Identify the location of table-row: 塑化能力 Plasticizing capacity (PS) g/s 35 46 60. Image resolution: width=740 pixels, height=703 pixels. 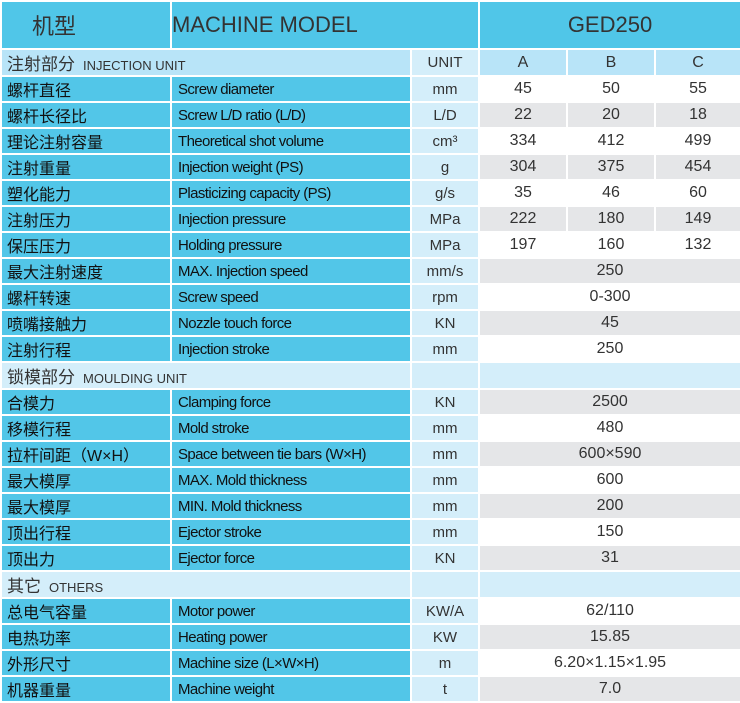
(370, 193).